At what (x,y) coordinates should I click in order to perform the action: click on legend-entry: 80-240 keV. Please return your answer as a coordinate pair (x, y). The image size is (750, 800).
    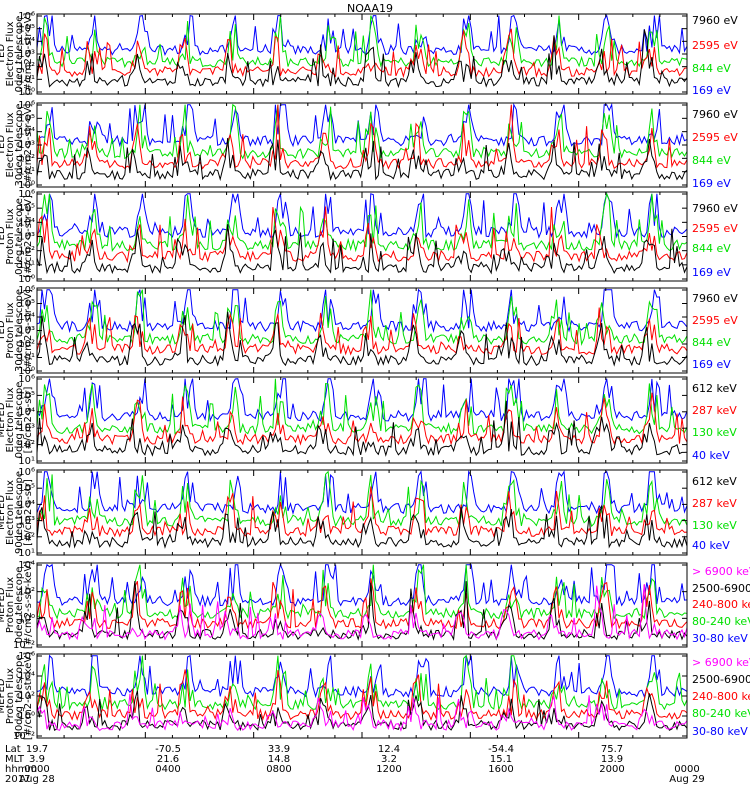
    Looking at the image, I should click on (721, 713).